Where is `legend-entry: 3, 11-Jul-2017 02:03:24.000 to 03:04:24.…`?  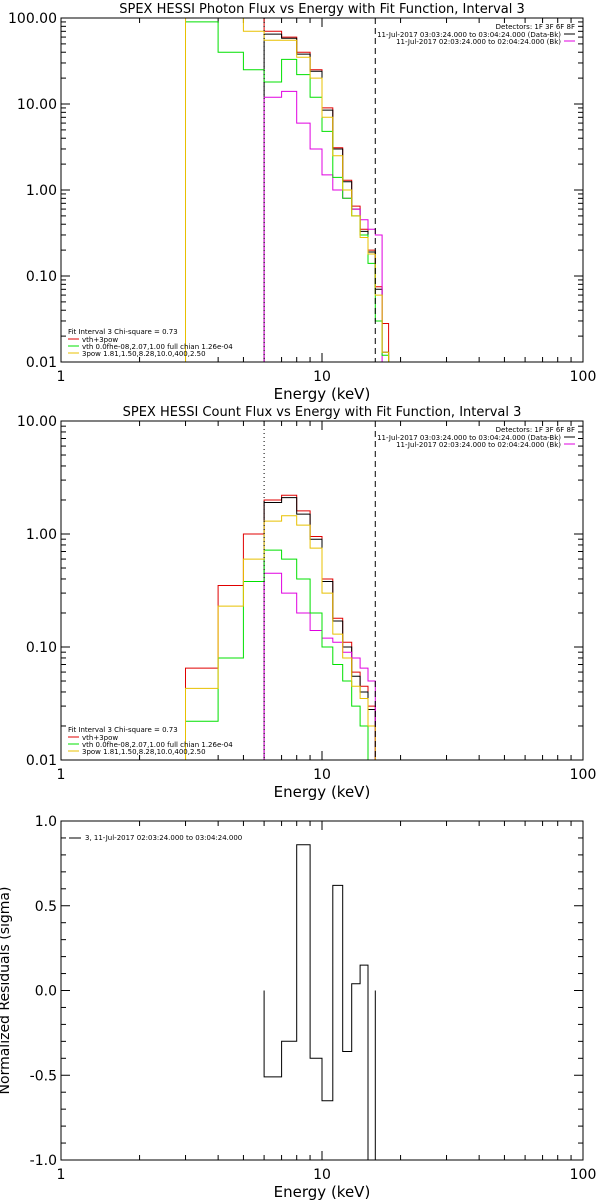
legend-entry: 3, 11-Jul-2017 02:03:24.000 to 03:04:24.… is located at coordinates (163, 838).